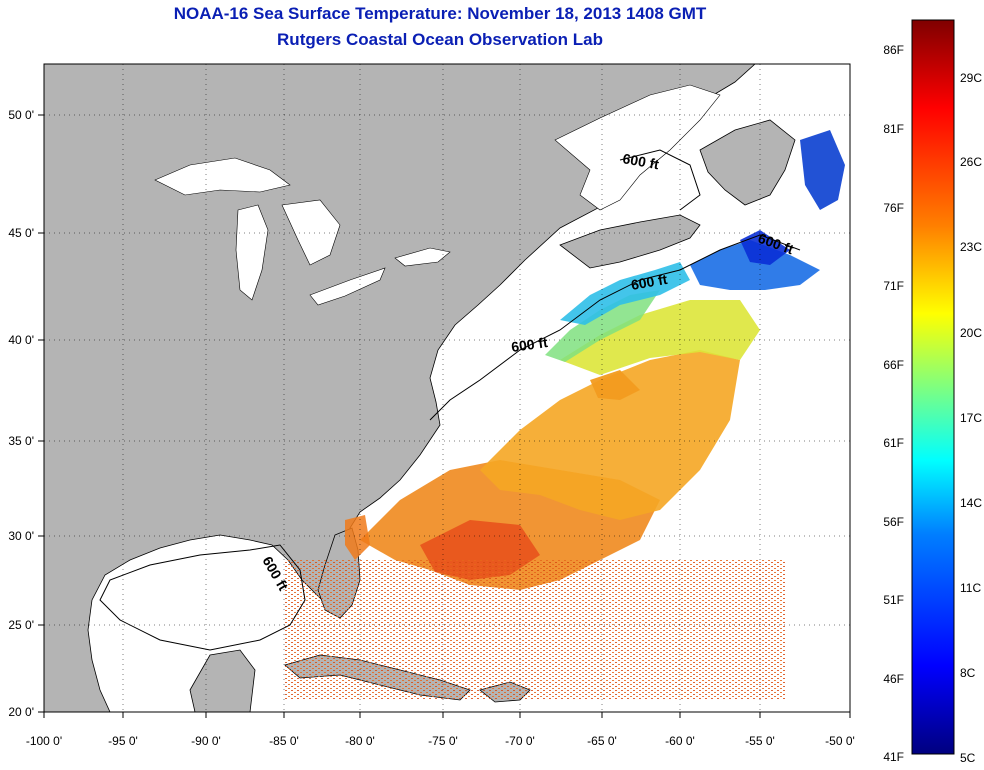 This screenshot has height=770, width=984. Describe the element at coordinates (893, 50) in the screenshot. I see `colorbar-f-label: 86F` at that location.